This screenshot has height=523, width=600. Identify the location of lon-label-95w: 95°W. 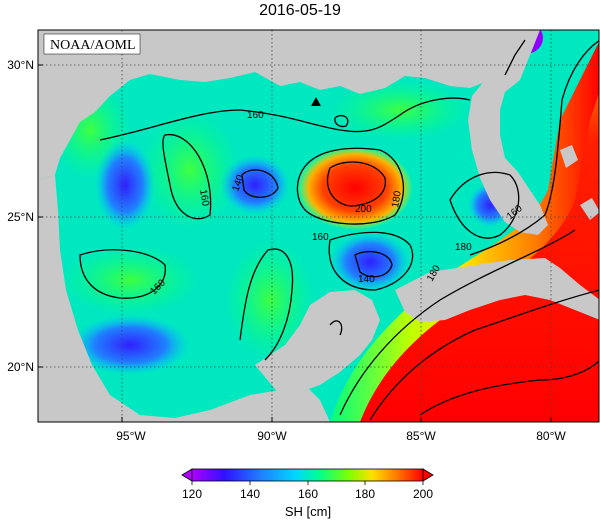
(131, 436).